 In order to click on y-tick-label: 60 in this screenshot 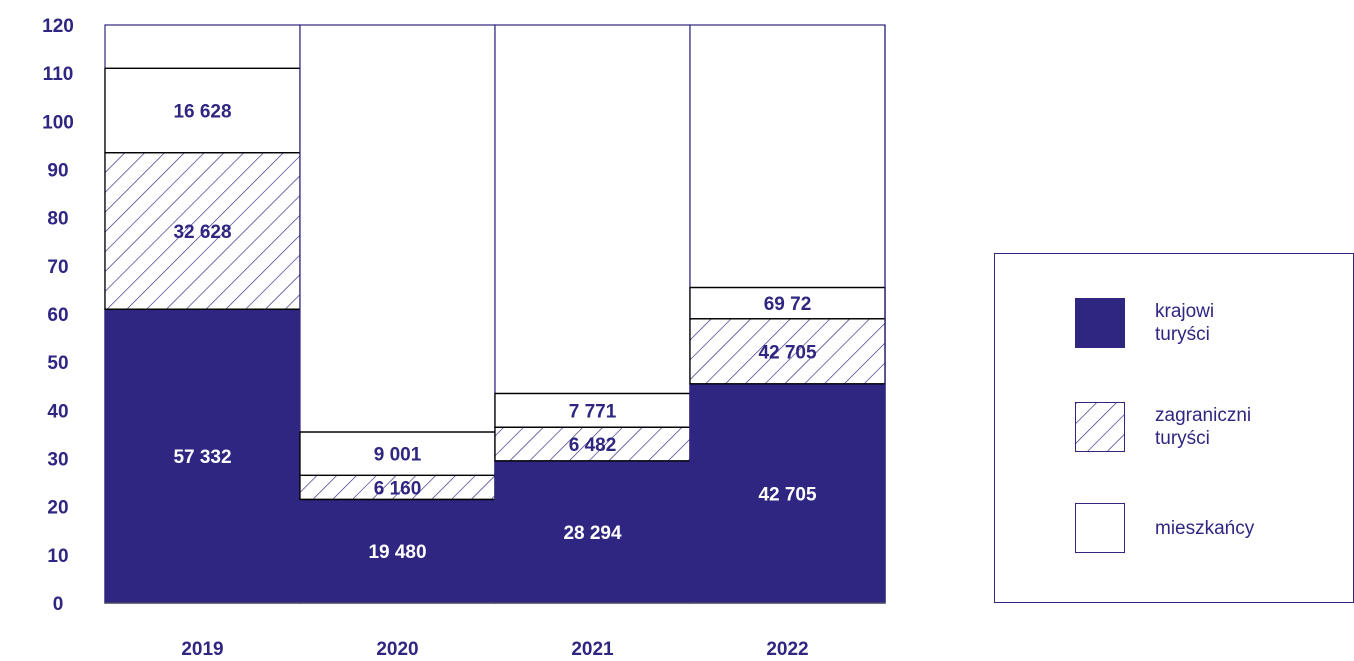, I will do `click(57, 315)`.